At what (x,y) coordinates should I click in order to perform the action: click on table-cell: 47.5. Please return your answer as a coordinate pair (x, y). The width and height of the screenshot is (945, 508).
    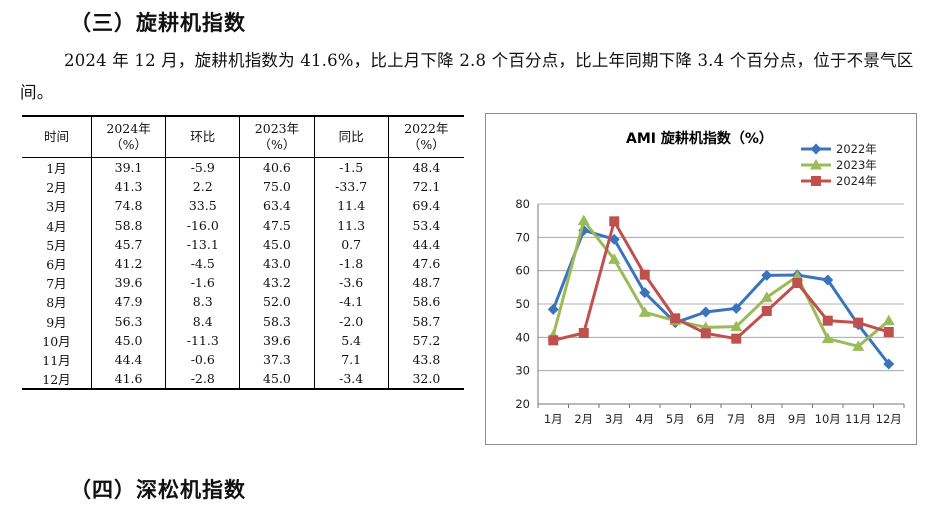
    Looking at the image, I should click on (277, 225).